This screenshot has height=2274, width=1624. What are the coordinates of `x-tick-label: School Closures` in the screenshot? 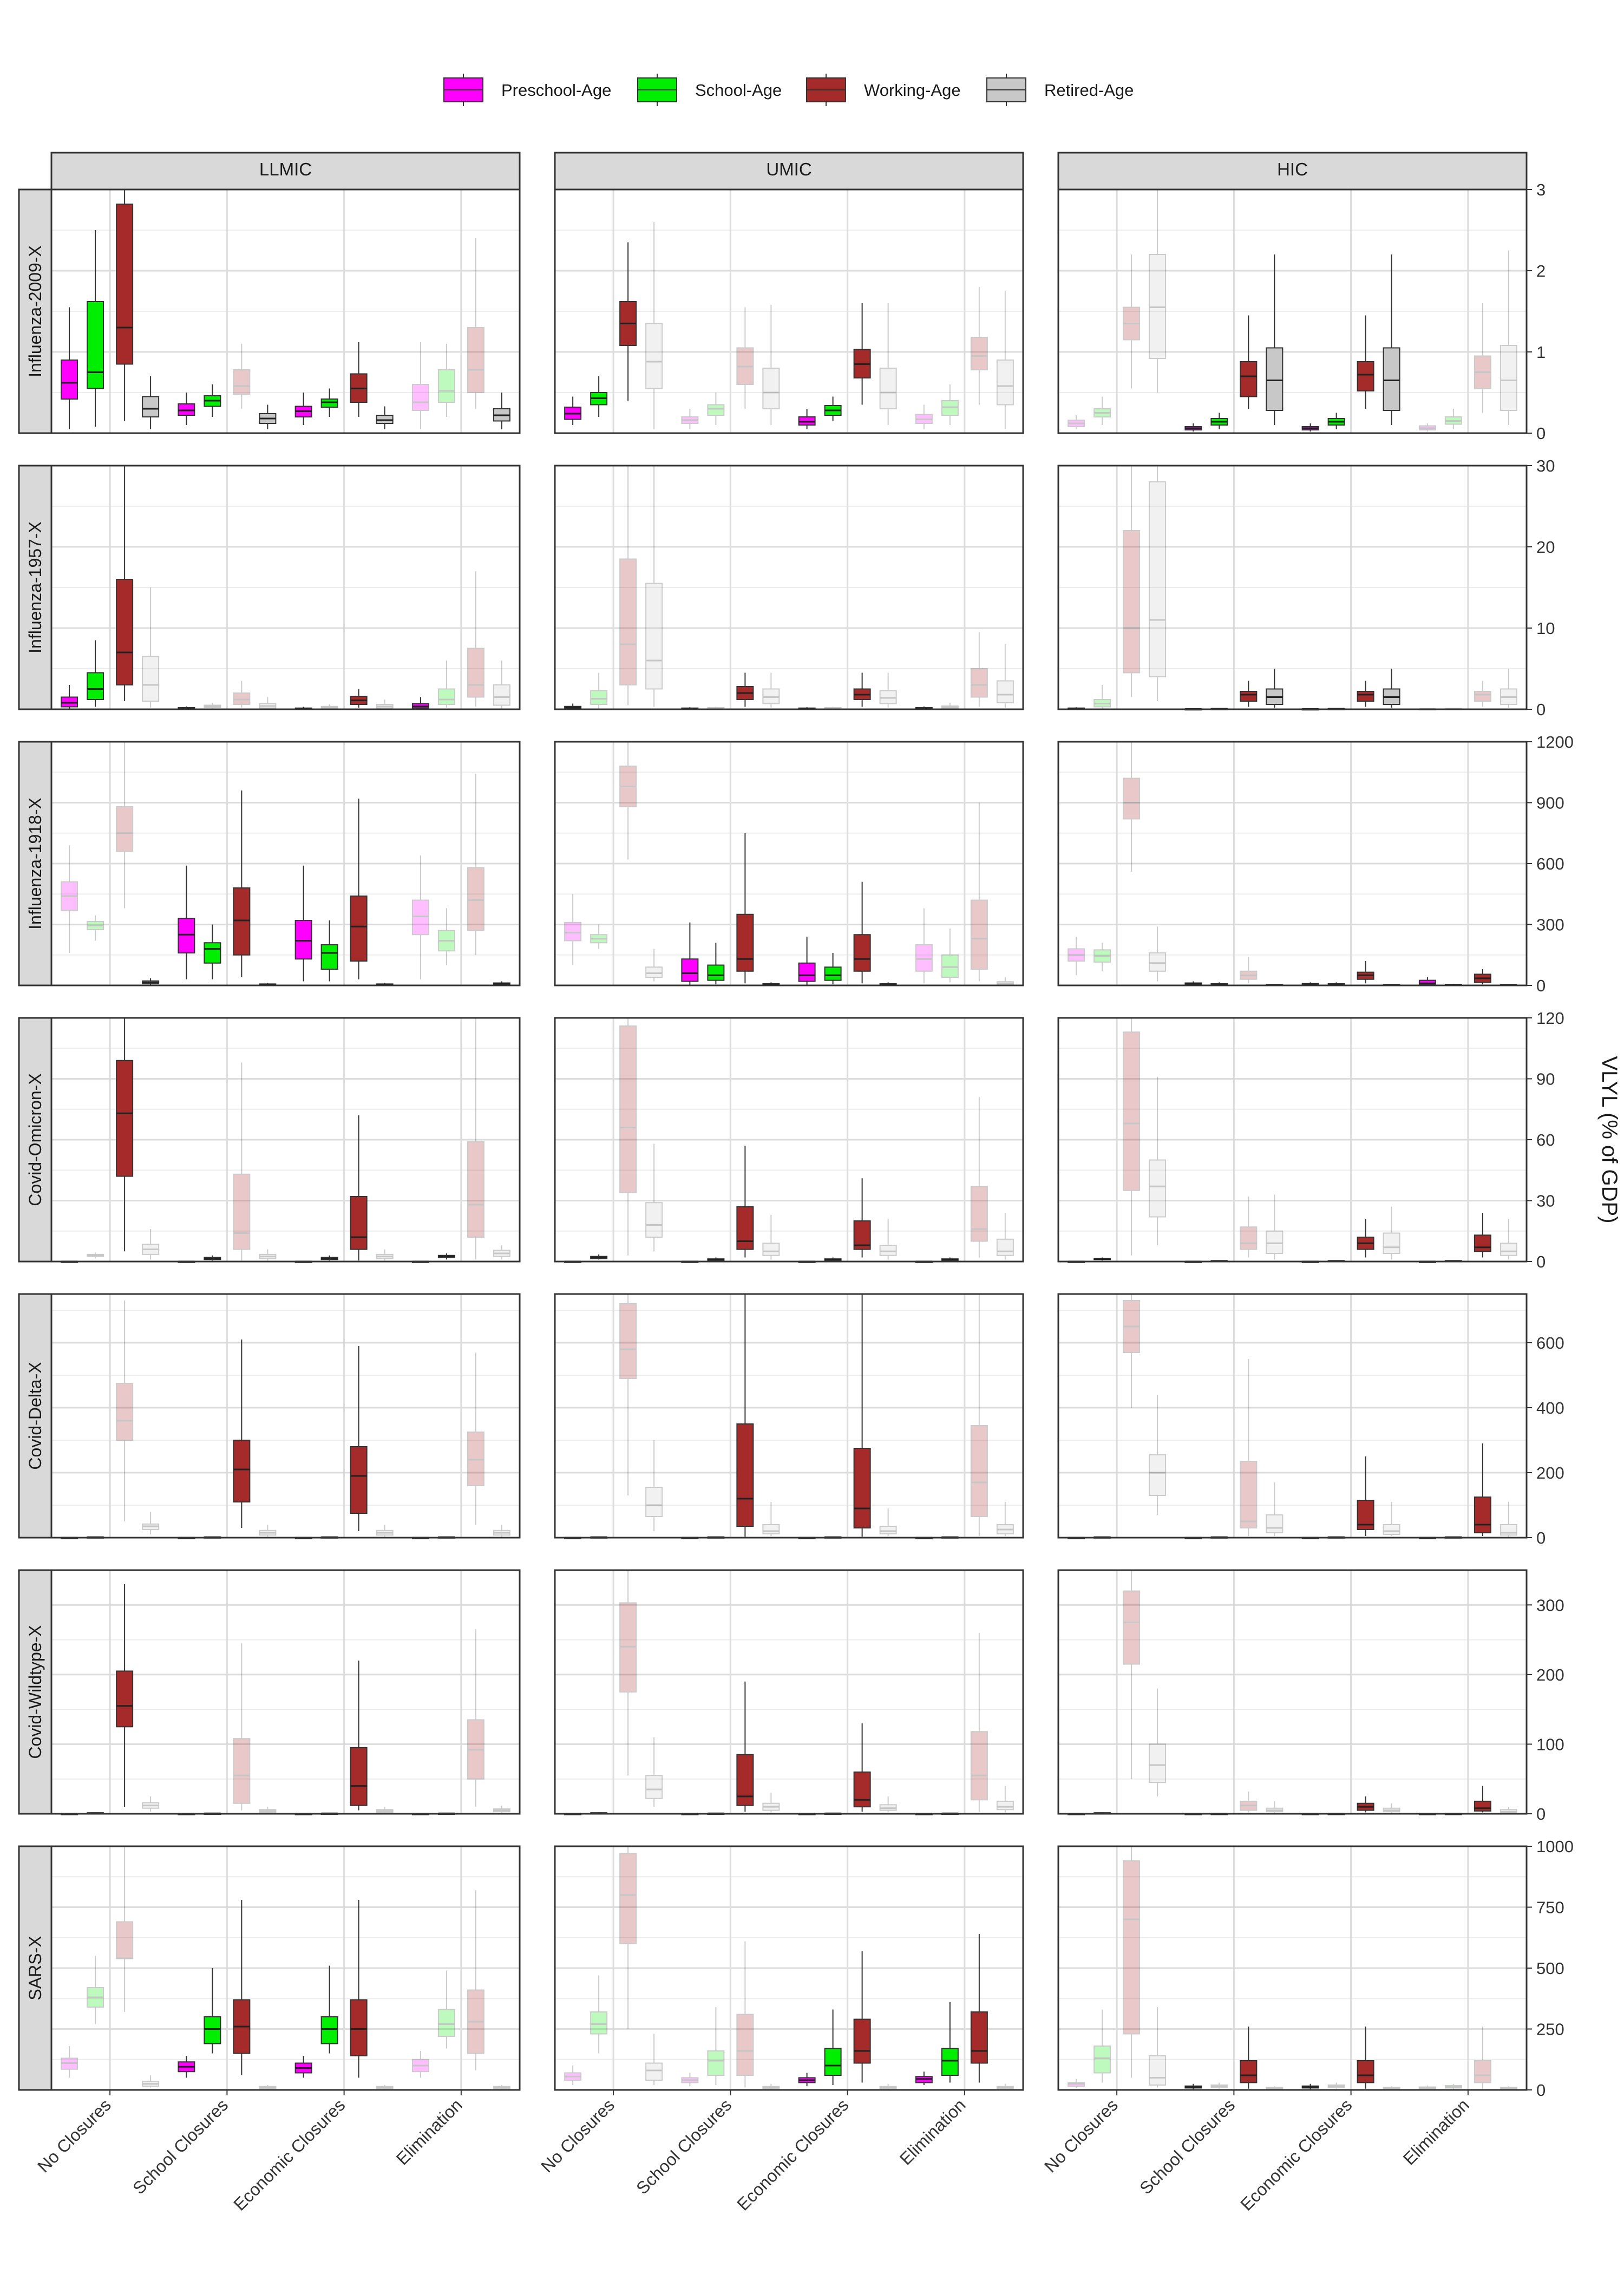 It's located at (181, 2146).